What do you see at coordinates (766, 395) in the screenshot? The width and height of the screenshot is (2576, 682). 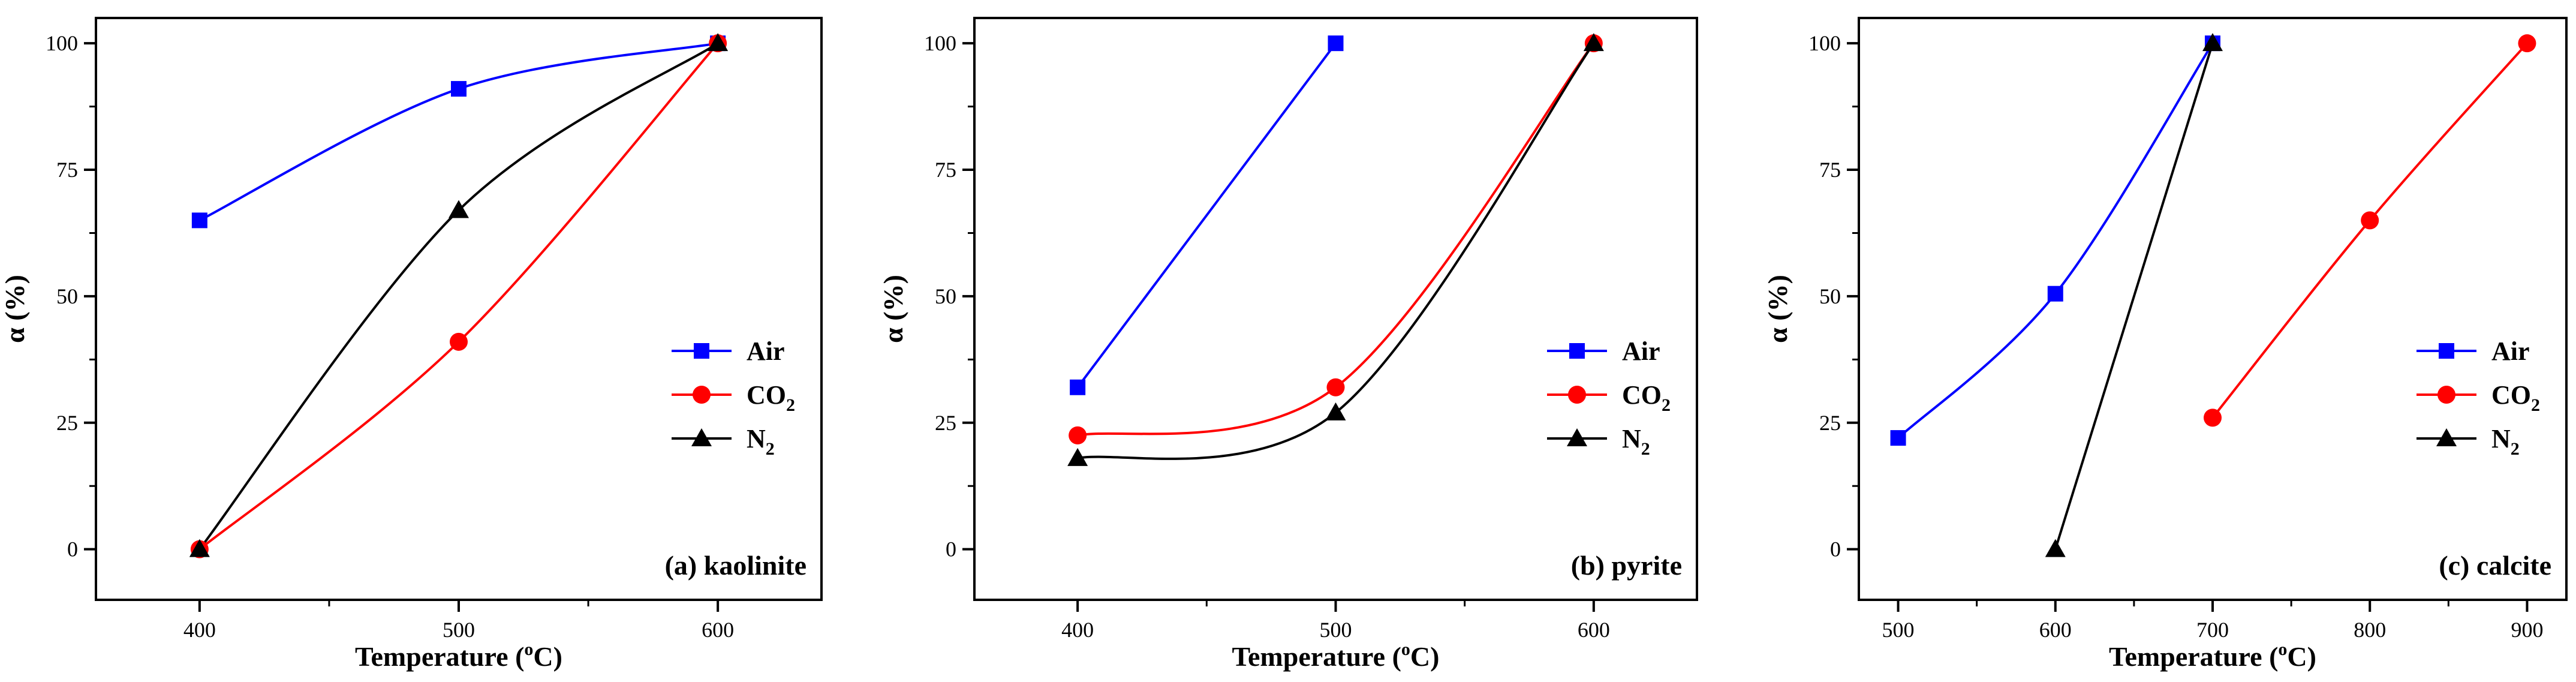 I see `legend-label-base: CO` at bounding box center [766, 395].